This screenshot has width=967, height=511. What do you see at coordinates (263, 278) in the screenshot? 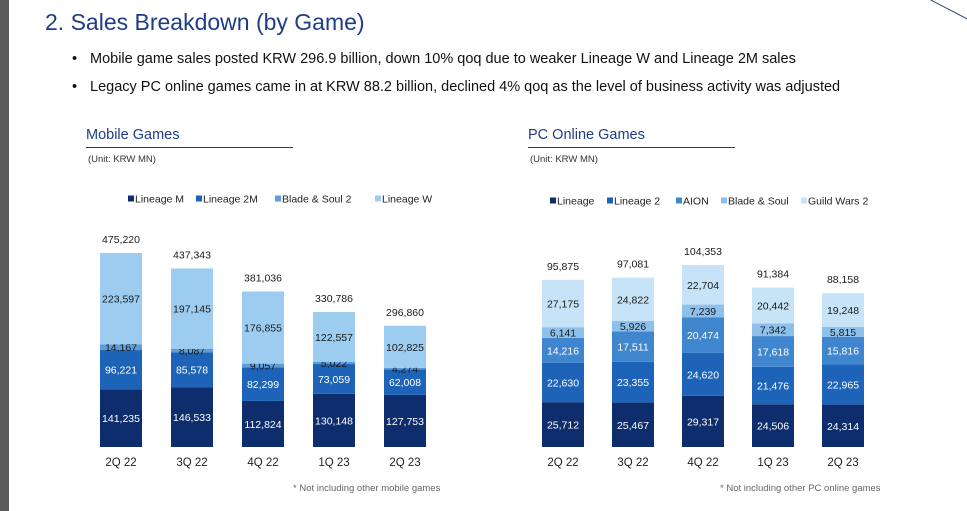
I see `total-label: 381,036` at bounding box center [263, 278].